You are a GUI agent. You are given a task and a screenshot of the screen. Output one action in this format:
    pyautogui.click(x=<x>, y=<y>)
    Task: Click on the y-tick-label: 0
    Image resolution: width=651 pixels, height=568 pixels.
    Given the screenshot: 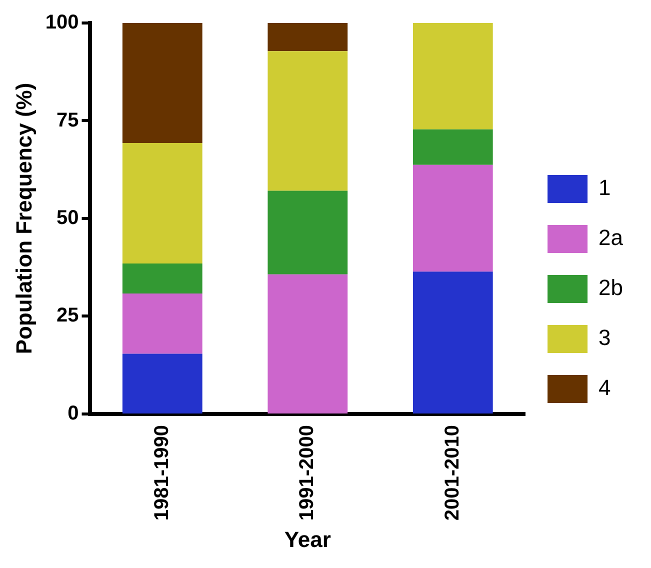 What is the action you would take?
    pyautogui.click(x=73, y=413)
    